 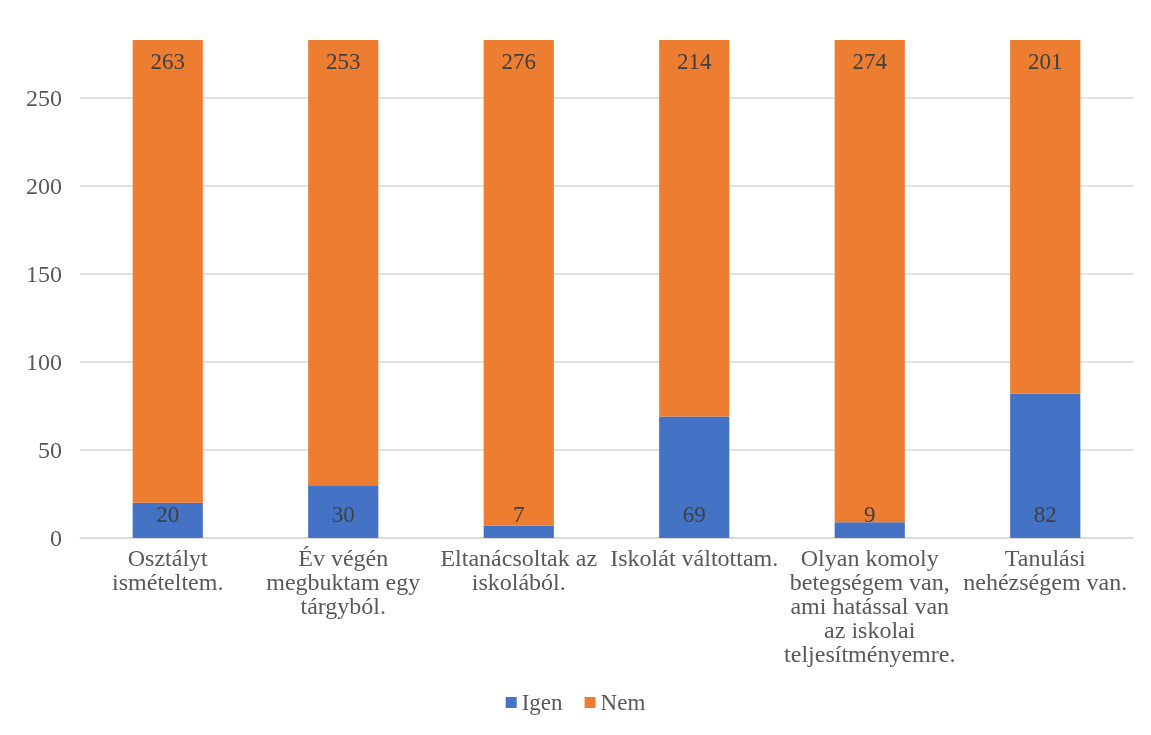 What do you see at coordinates (870, 61) in the screenshot?
I see `data-label: 274` at bounding box center [870, 61].